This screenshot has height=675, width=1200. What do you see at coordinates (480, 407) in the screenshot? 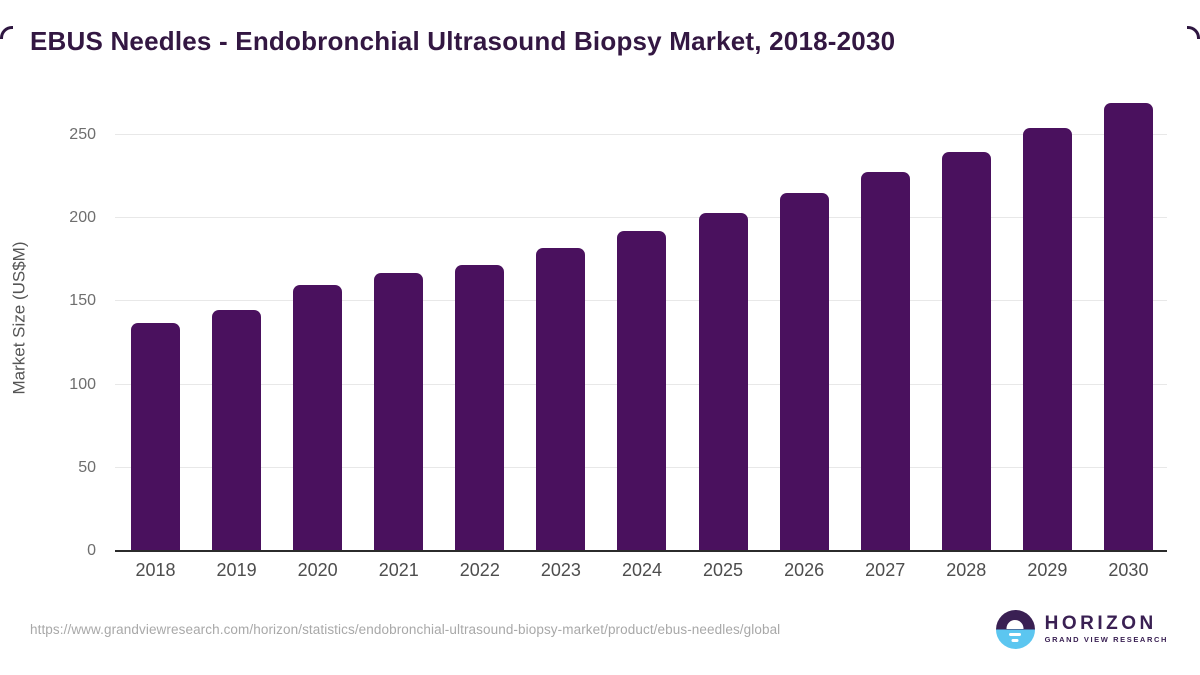
I see `bar-2022` at bounding box center [480, 407].